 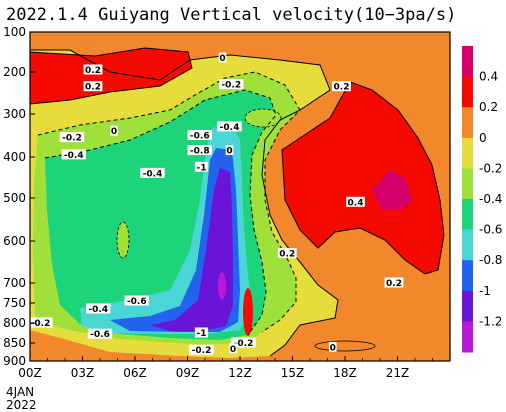 What do you see at coordinates (20, 392) in the screenshot?
I see `x-date-label-day: 4JAN` at bounding box center [20, 392].